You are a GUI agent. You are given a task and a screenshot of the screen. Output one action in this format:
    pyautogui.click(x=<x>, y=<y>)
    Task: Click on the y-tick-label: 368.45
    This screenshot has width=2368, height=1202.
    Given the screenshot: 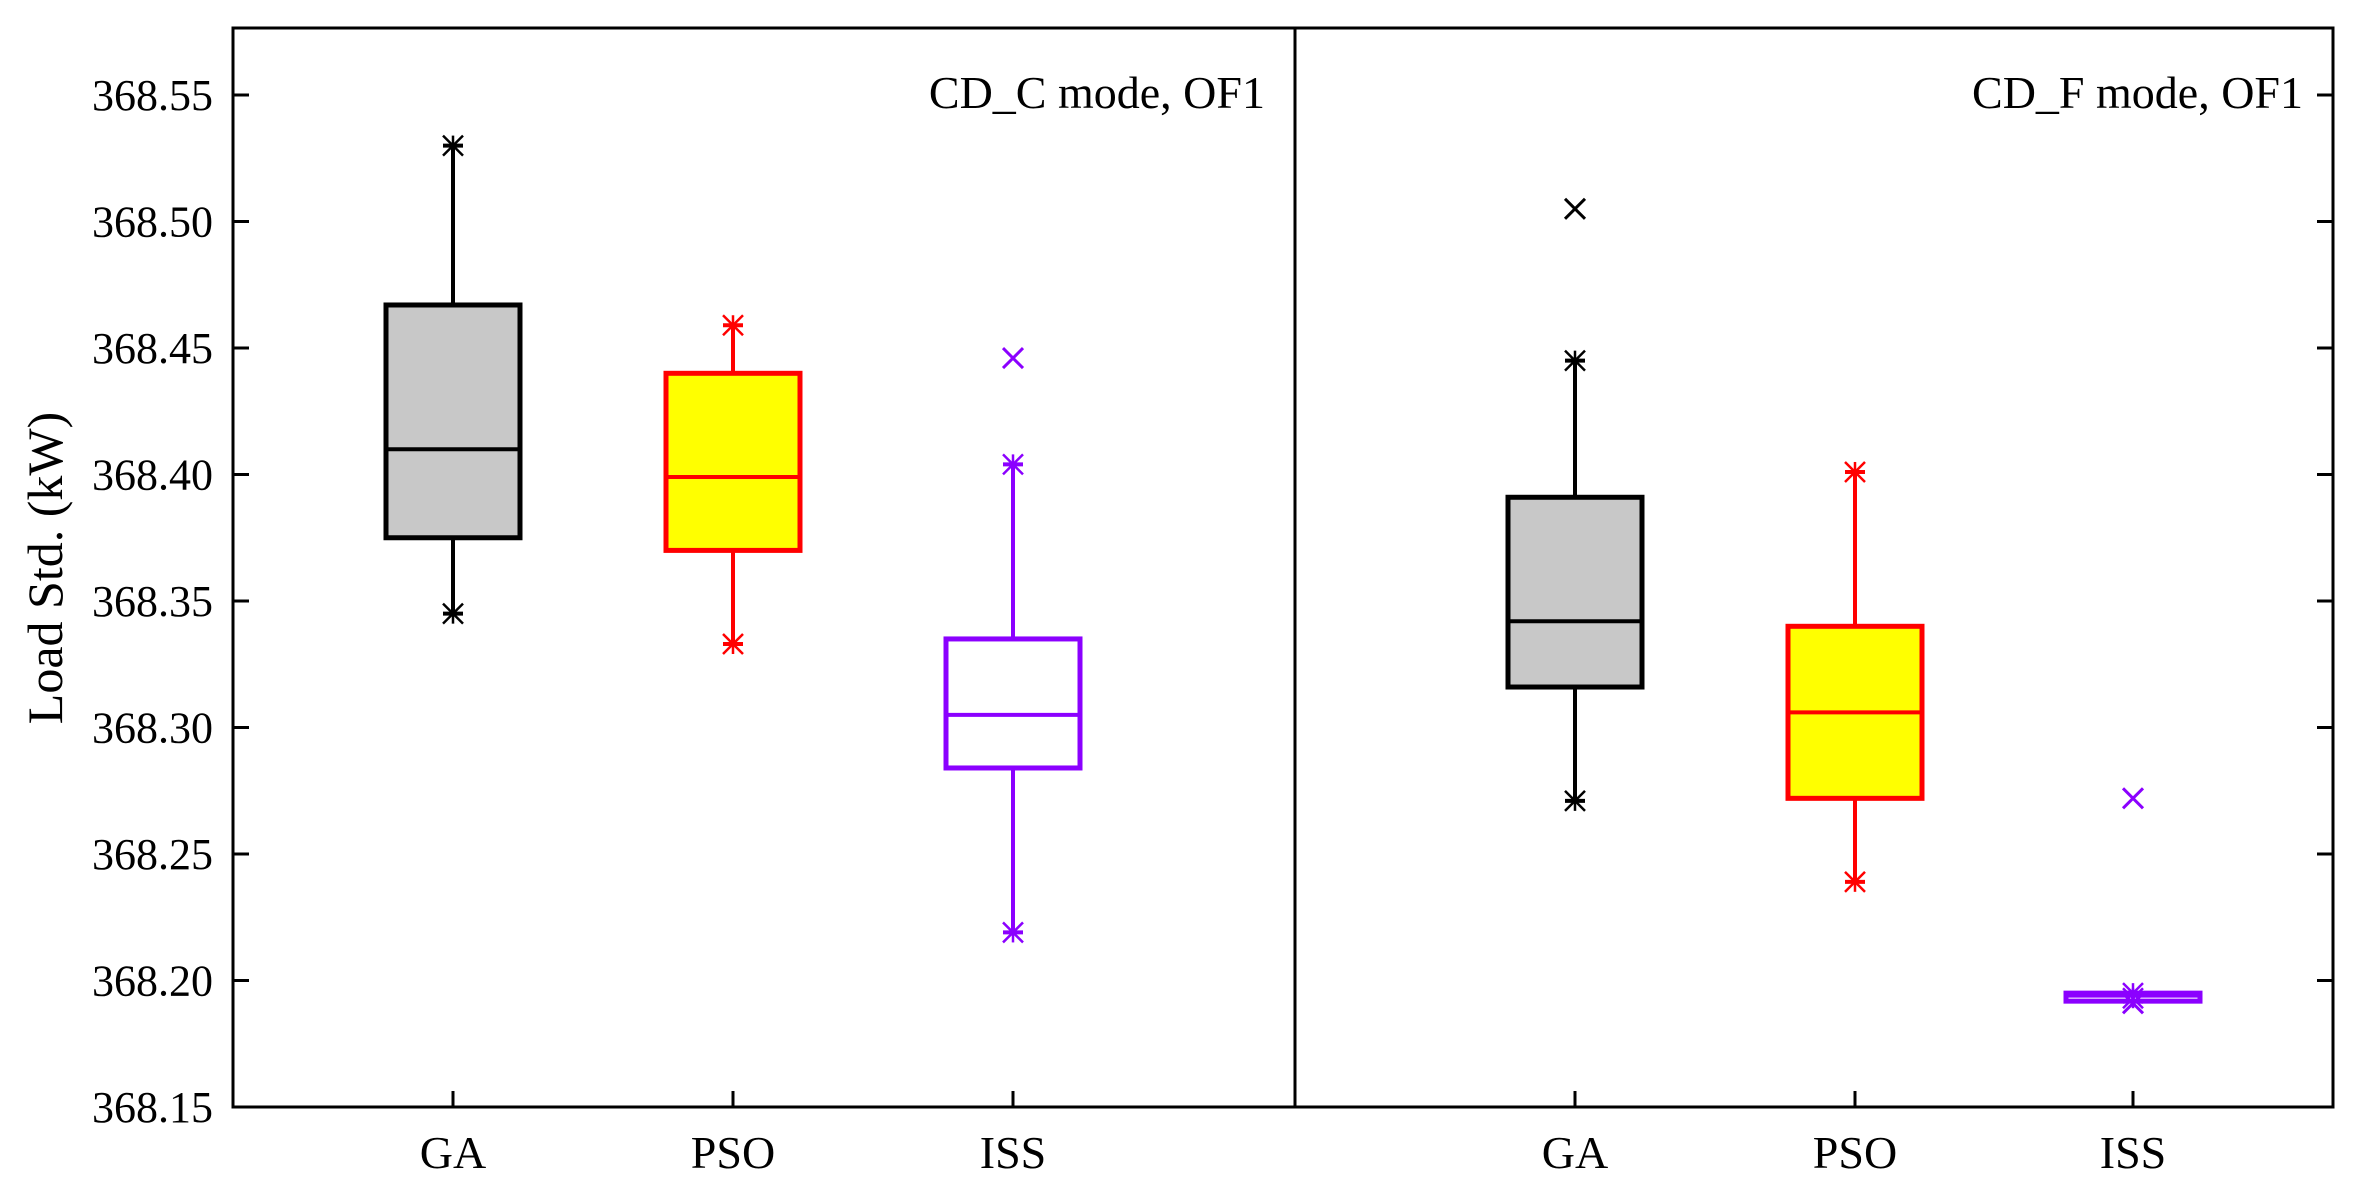 What is the action you would take?
    pyautogui.click(x=152, y=348)
    